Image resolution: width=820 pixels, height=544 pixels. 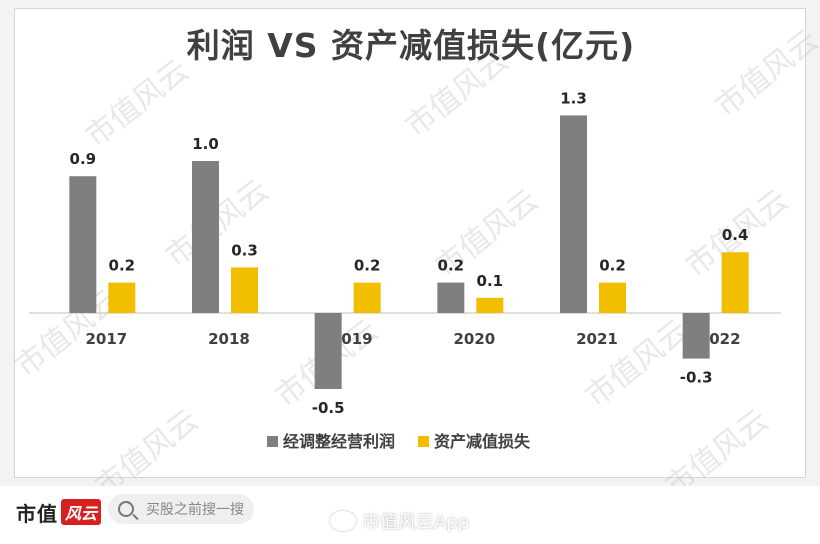 What do you see at coordinates (482, 441) in the screenshot?
I see `legend-label: 资产减值损失` at bounding box center [482, 441].